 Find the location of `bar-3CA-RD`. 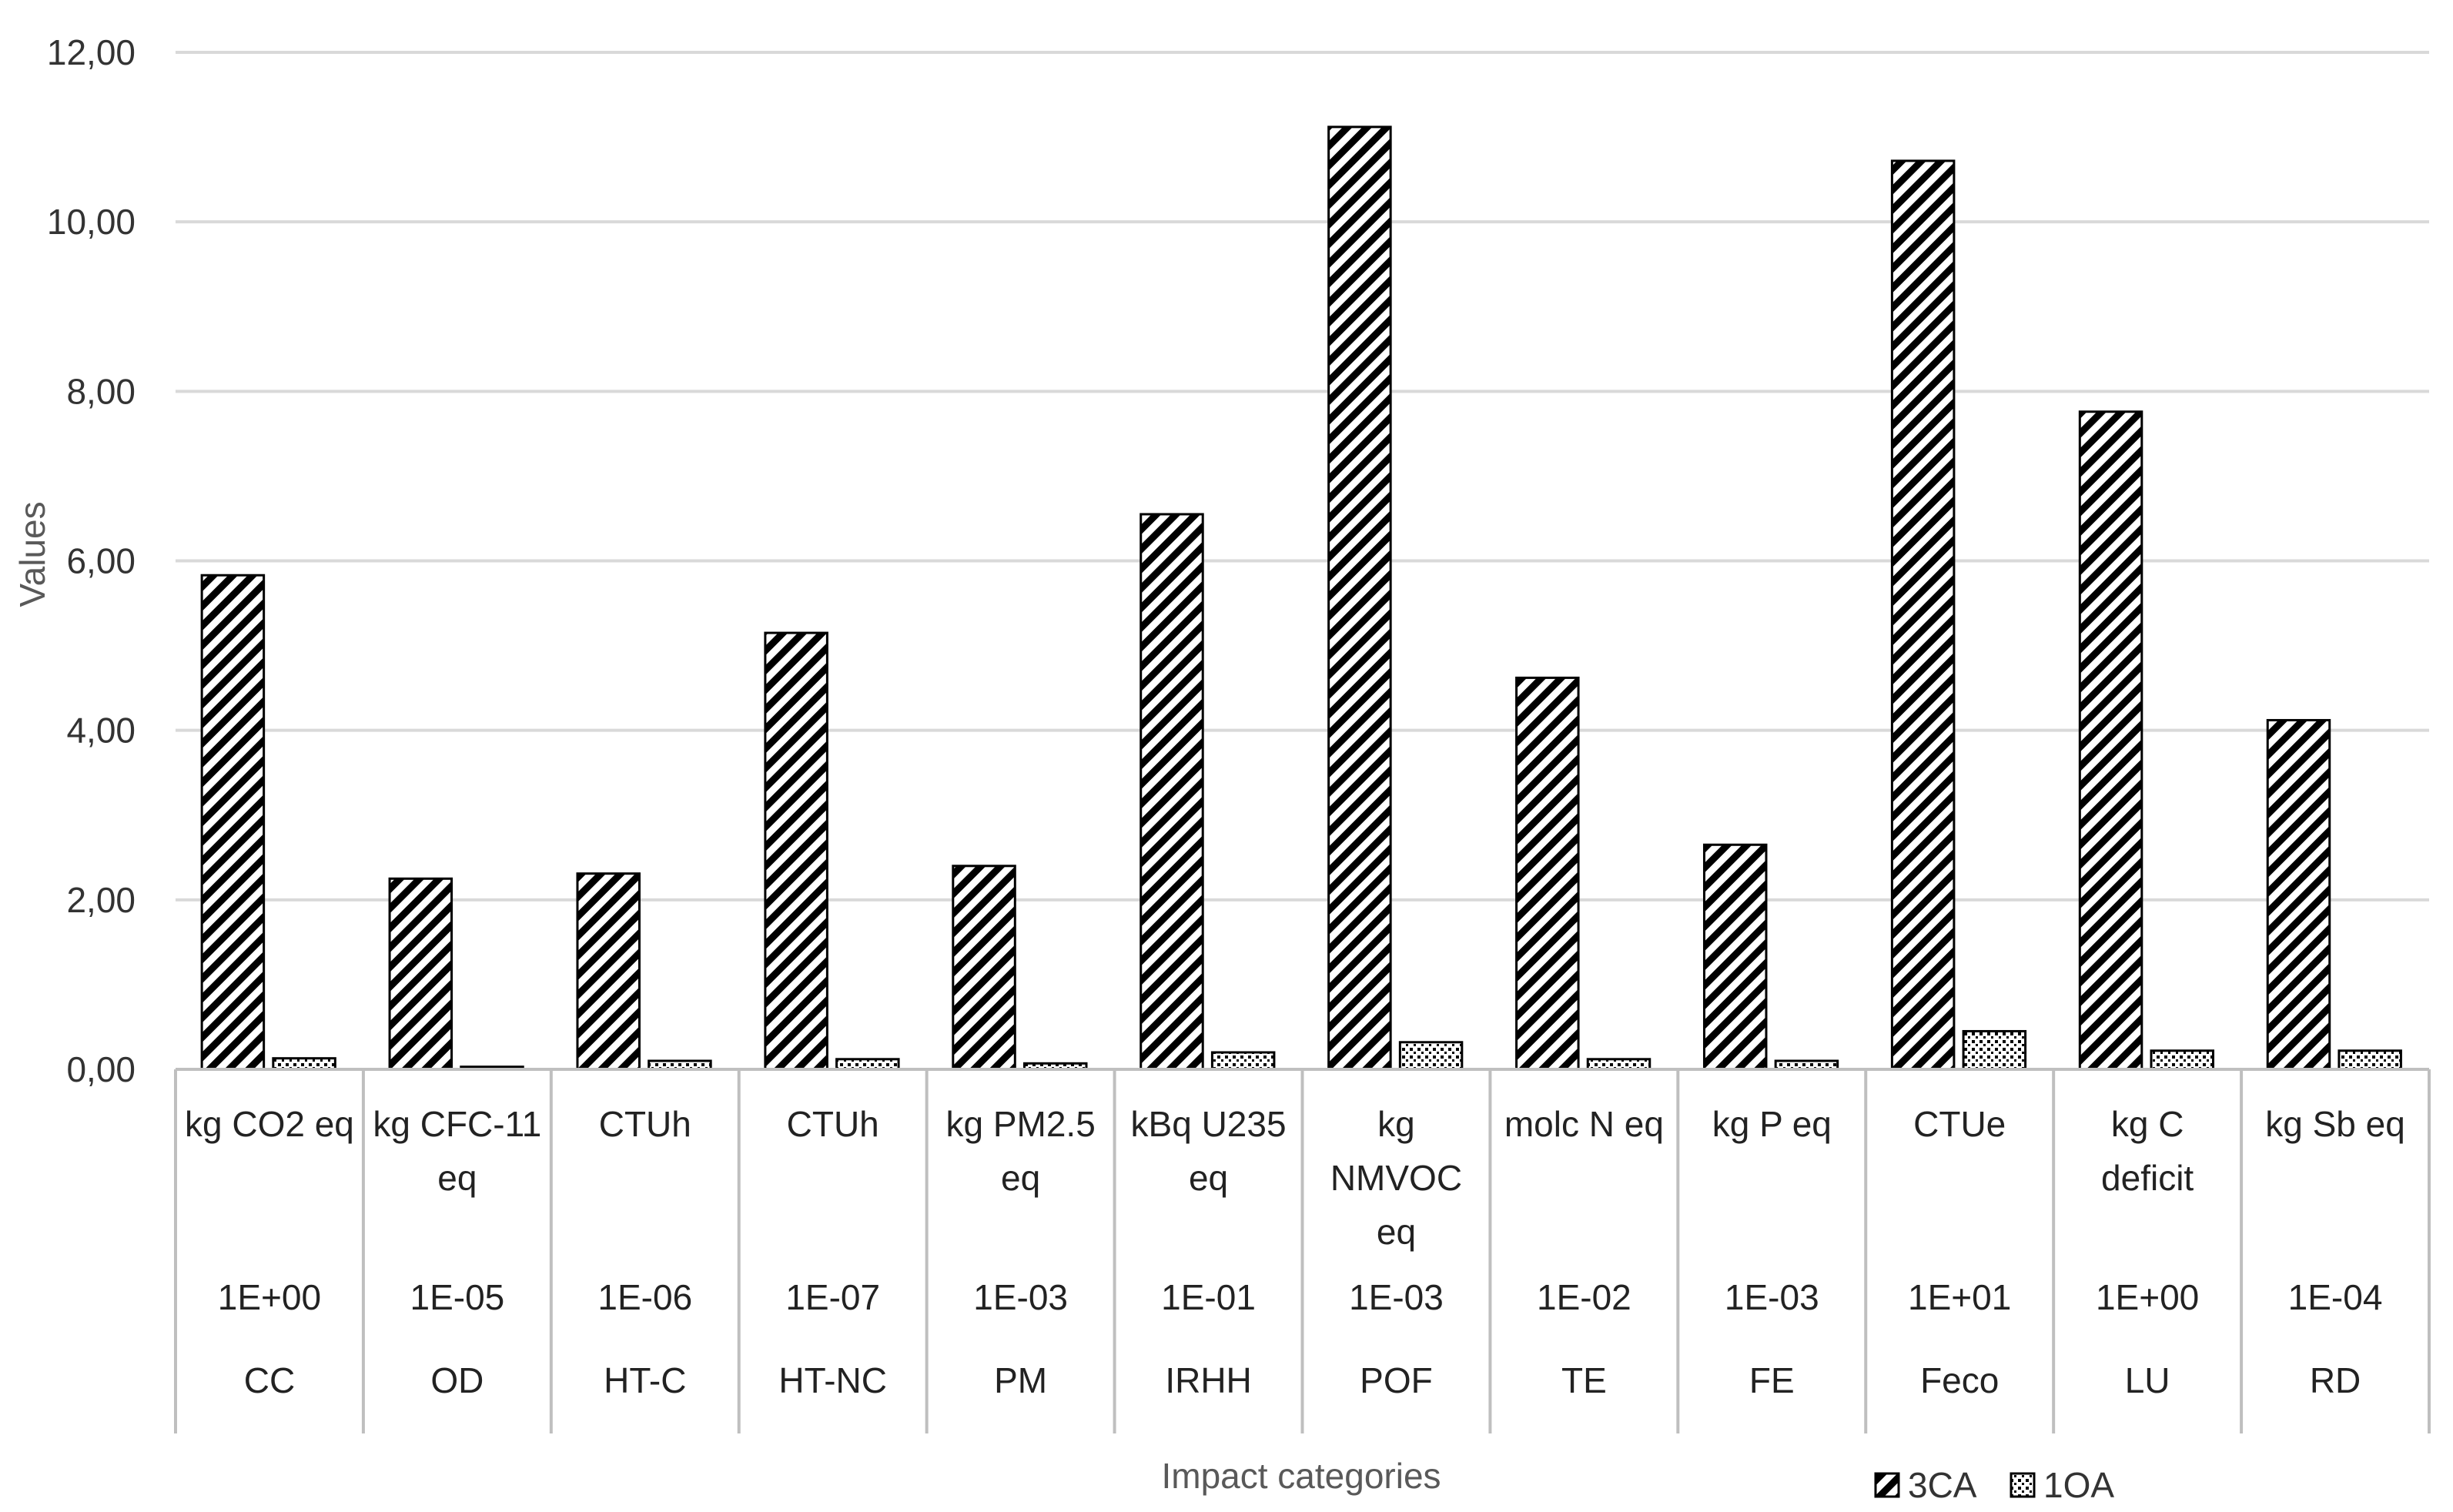

bar-3CA-RD is located at coordinates (2298, 894).